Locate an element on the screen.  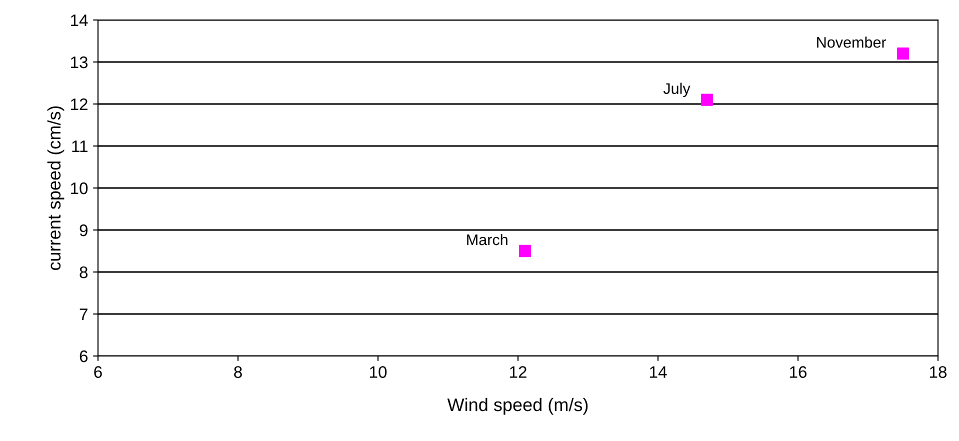
y-axis-title: current speed (cm/s) is located at coordinates (55, 188).